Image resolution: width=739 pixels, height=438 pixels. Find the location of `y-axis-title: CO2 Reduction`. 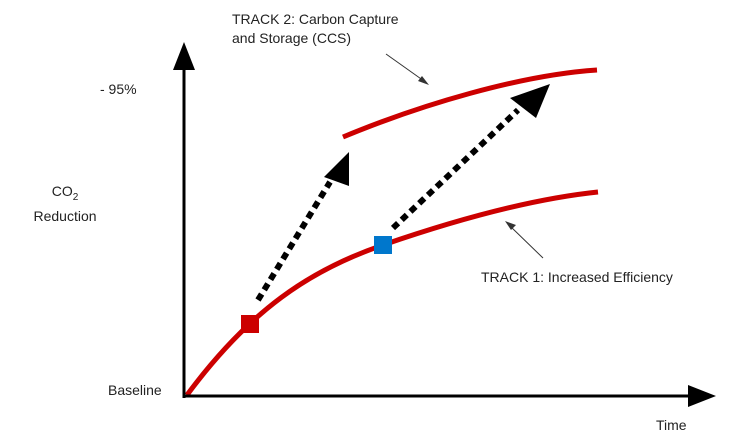

y-axis-title: CO2 Reduction is located at coordinates (65, 204).